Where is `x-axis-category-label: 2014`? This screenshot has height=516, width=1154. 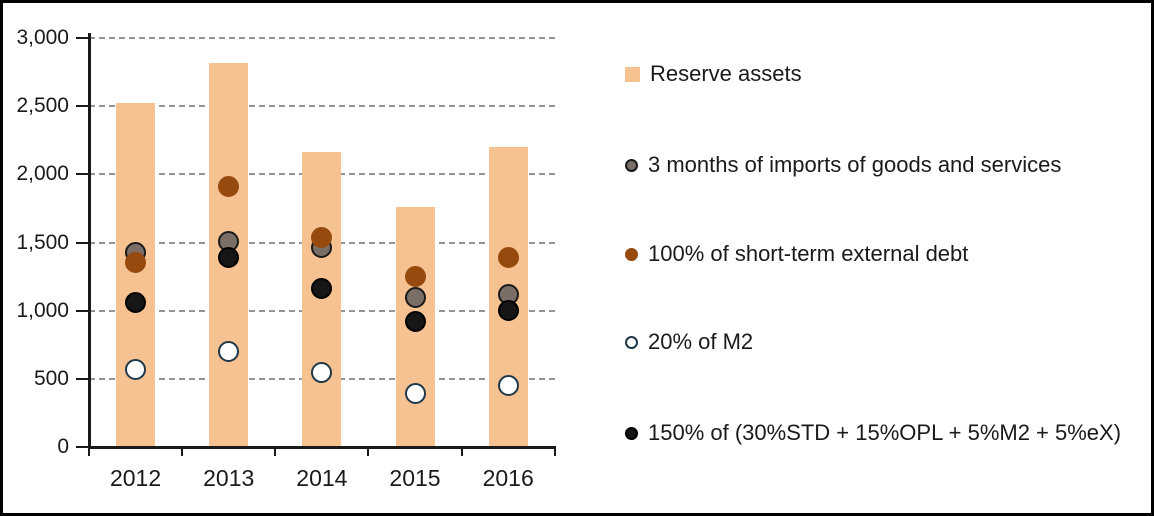 x-axis-category-label: 2014 is located at coordinates (322, 478).